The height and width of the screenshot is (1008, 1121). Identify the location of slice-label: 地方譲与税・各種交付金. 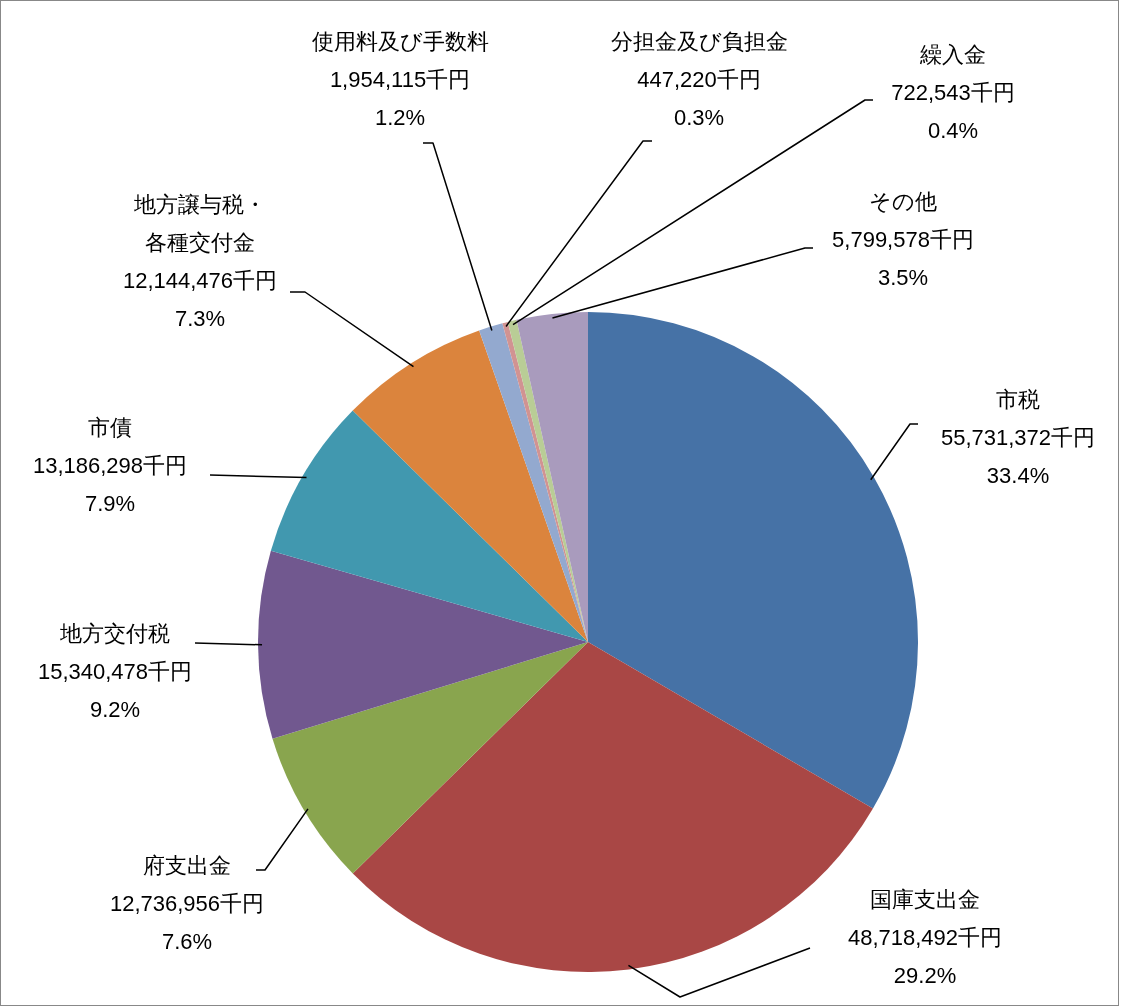
(199, 223).